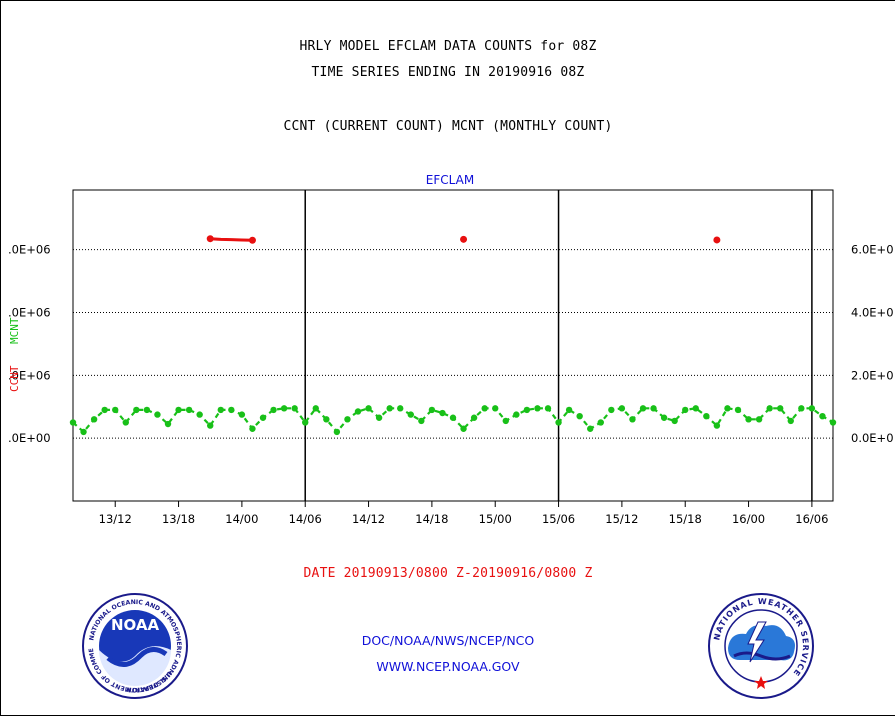 Image resolution: width=896 pixels, height=716 pixels. Describe the element at coordinates (431, 519) in the screenshot. I see `x-tick-label: 14/18` at that location.